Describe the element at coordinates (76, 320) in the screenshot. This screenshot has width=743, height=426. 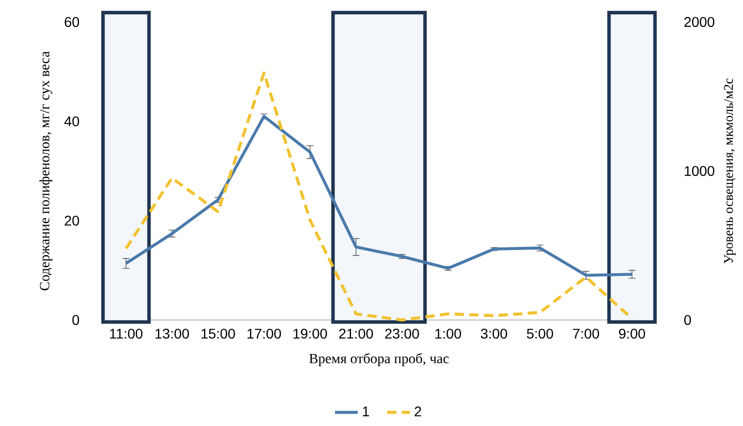
I see `y-tick-label: 0` at that location.